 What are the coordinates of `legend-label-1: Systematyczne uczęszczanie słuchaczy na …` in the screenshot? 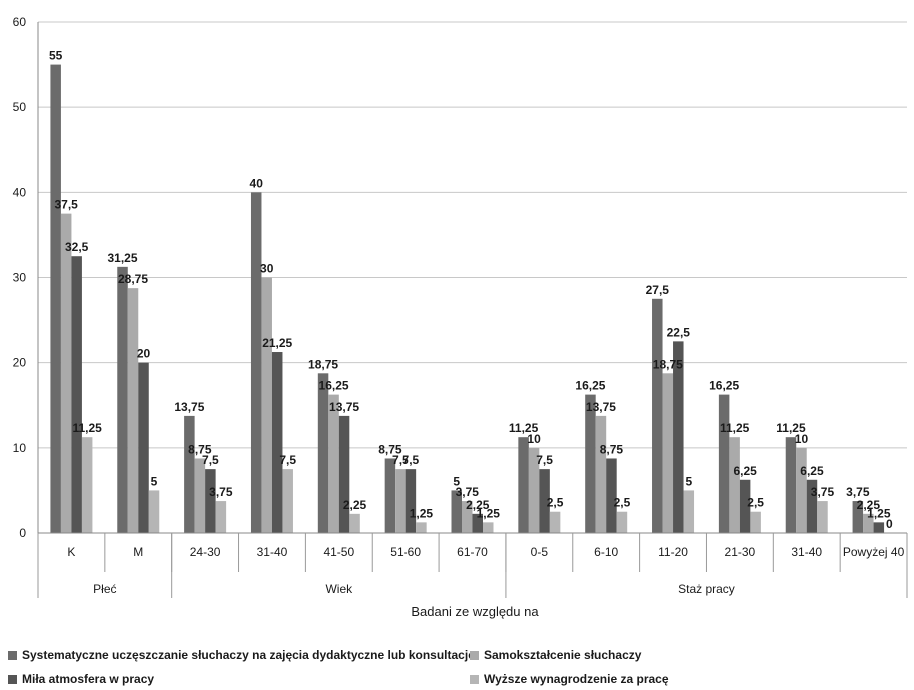 It's located at (248, 655).